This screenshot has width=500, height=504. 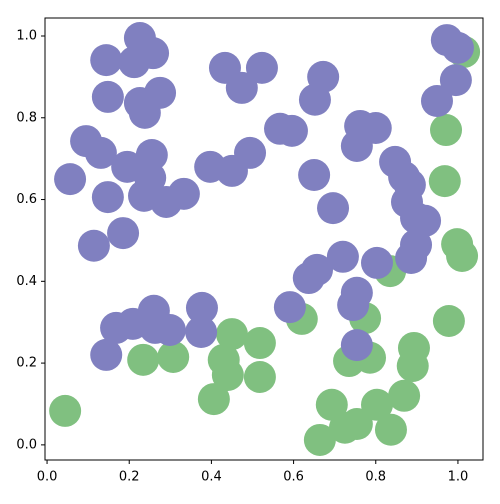 What do you see at coordinates (293, 477) in the screenshot?
I see `x-tick-label: 0.6` at bounding box center [293, 477].